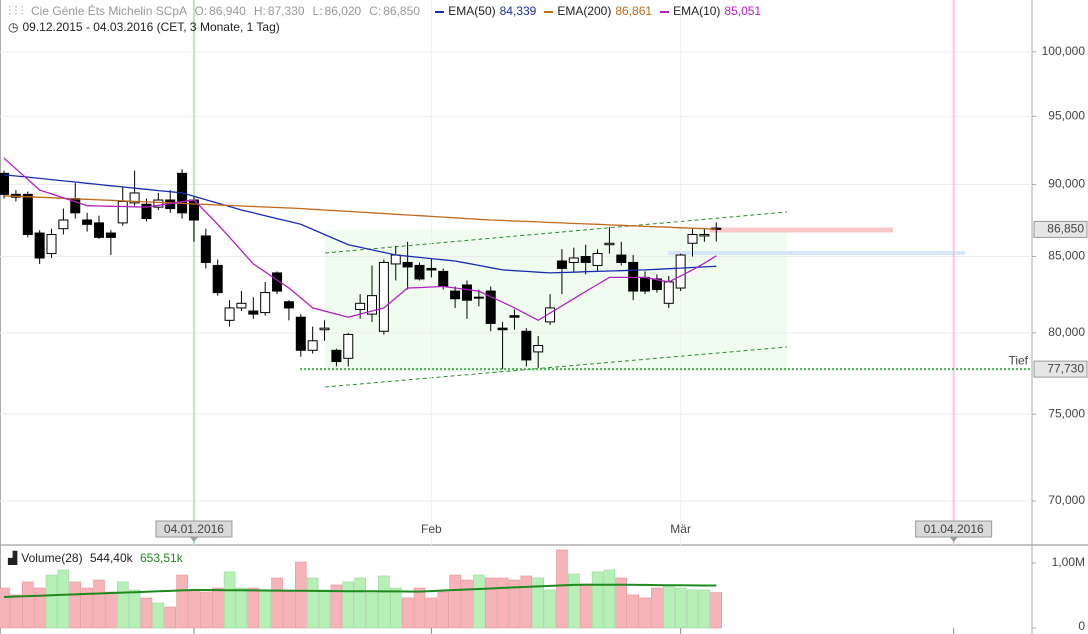 The width and height of the screenshot is (1088, 634). Describe the element at coordinates (259, 11) in the screenshot. I see `ohlc-key: H:` at that location.